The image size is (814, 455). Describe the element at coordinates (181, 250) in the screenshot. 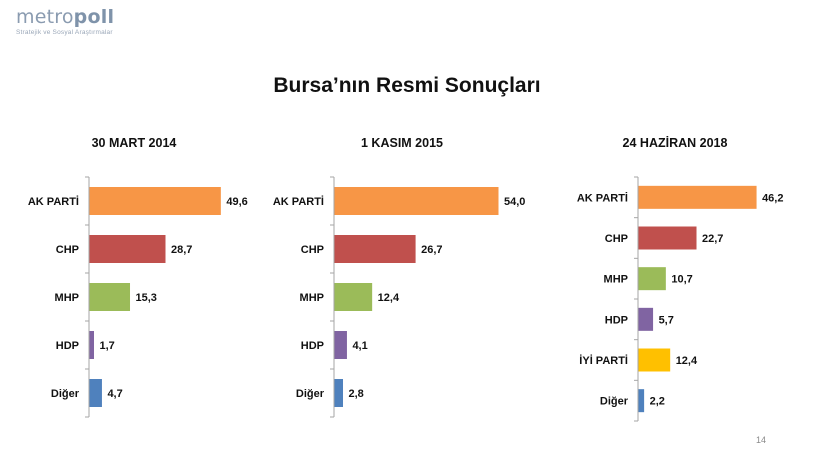

I see `data-label: 28,7` at that location.